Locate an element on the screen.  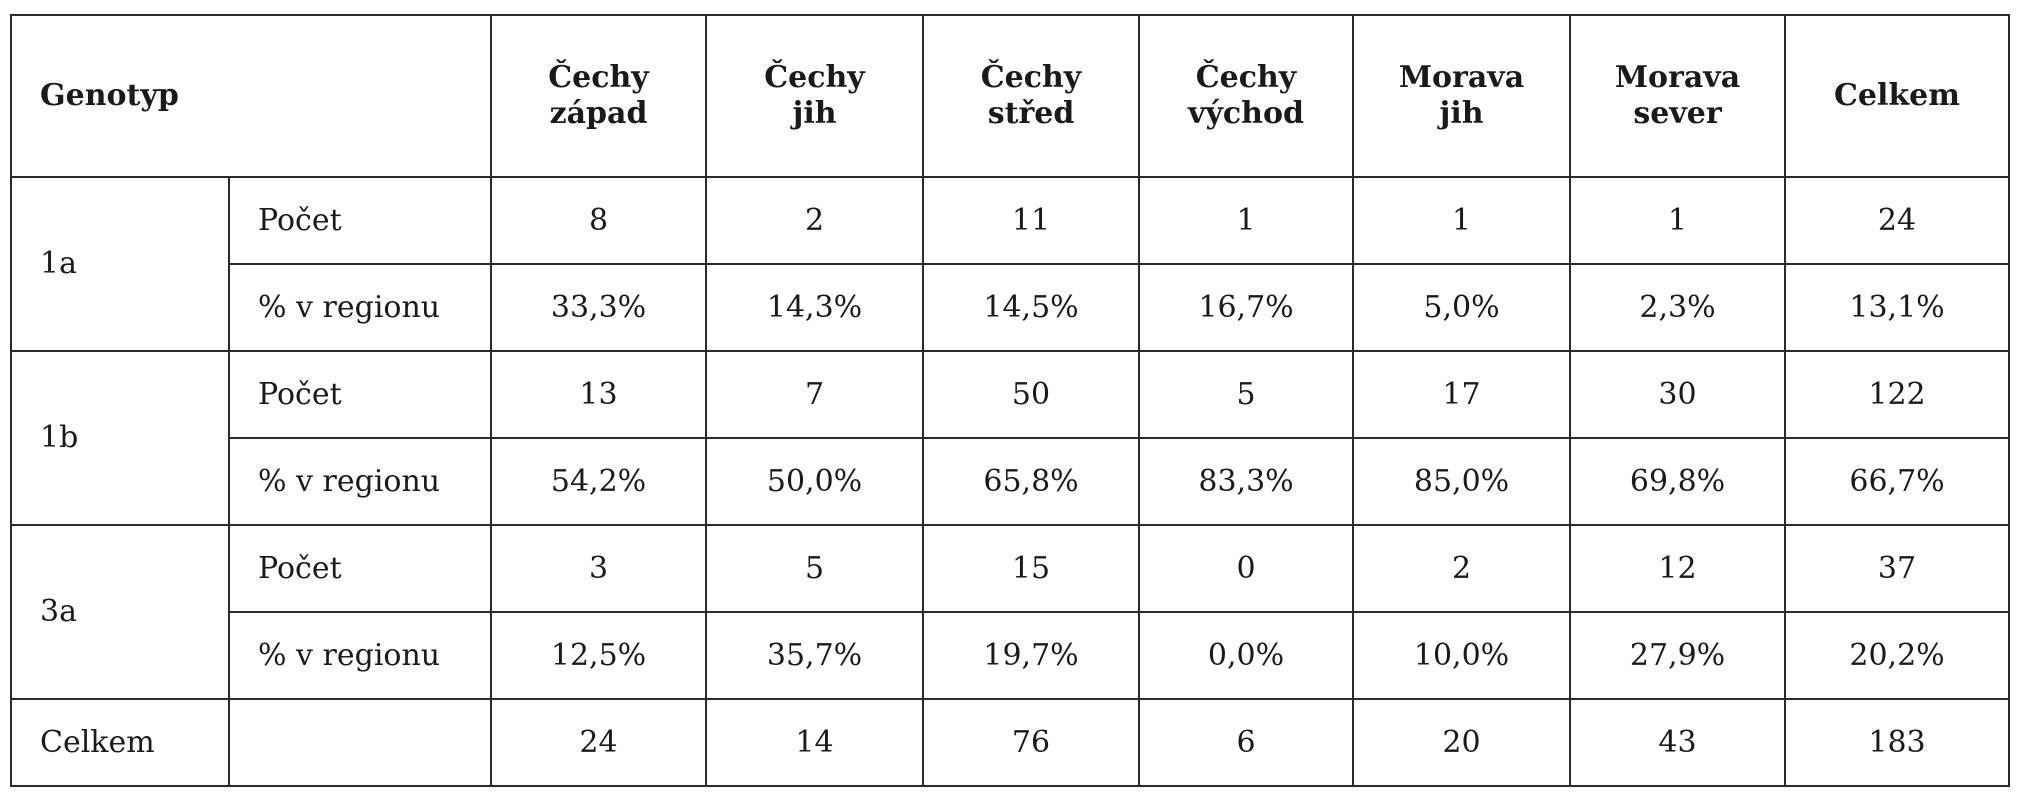
count-cell: 11 is located at coordinates (1031, 220).